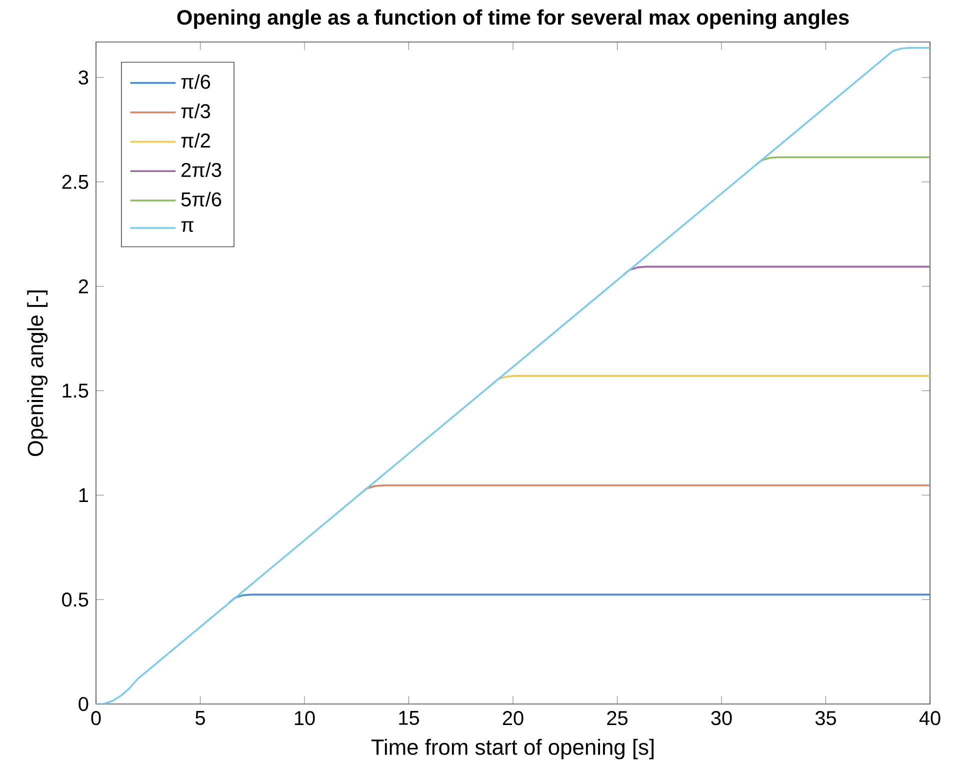 The width and height of the screenshot is (970, 782). What do you see at coordinates (513, 718) in the screenshot?
I see `x-tick-label: 20` at bounding box center [513, 718].